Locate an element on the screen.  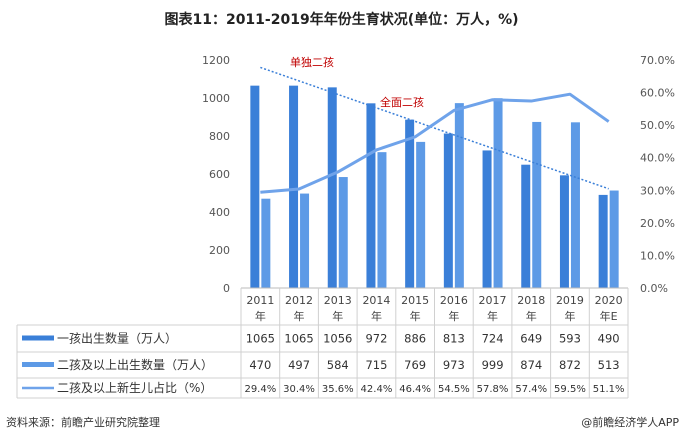
table-cell: 54.5% is located at coordinates (454, 389).